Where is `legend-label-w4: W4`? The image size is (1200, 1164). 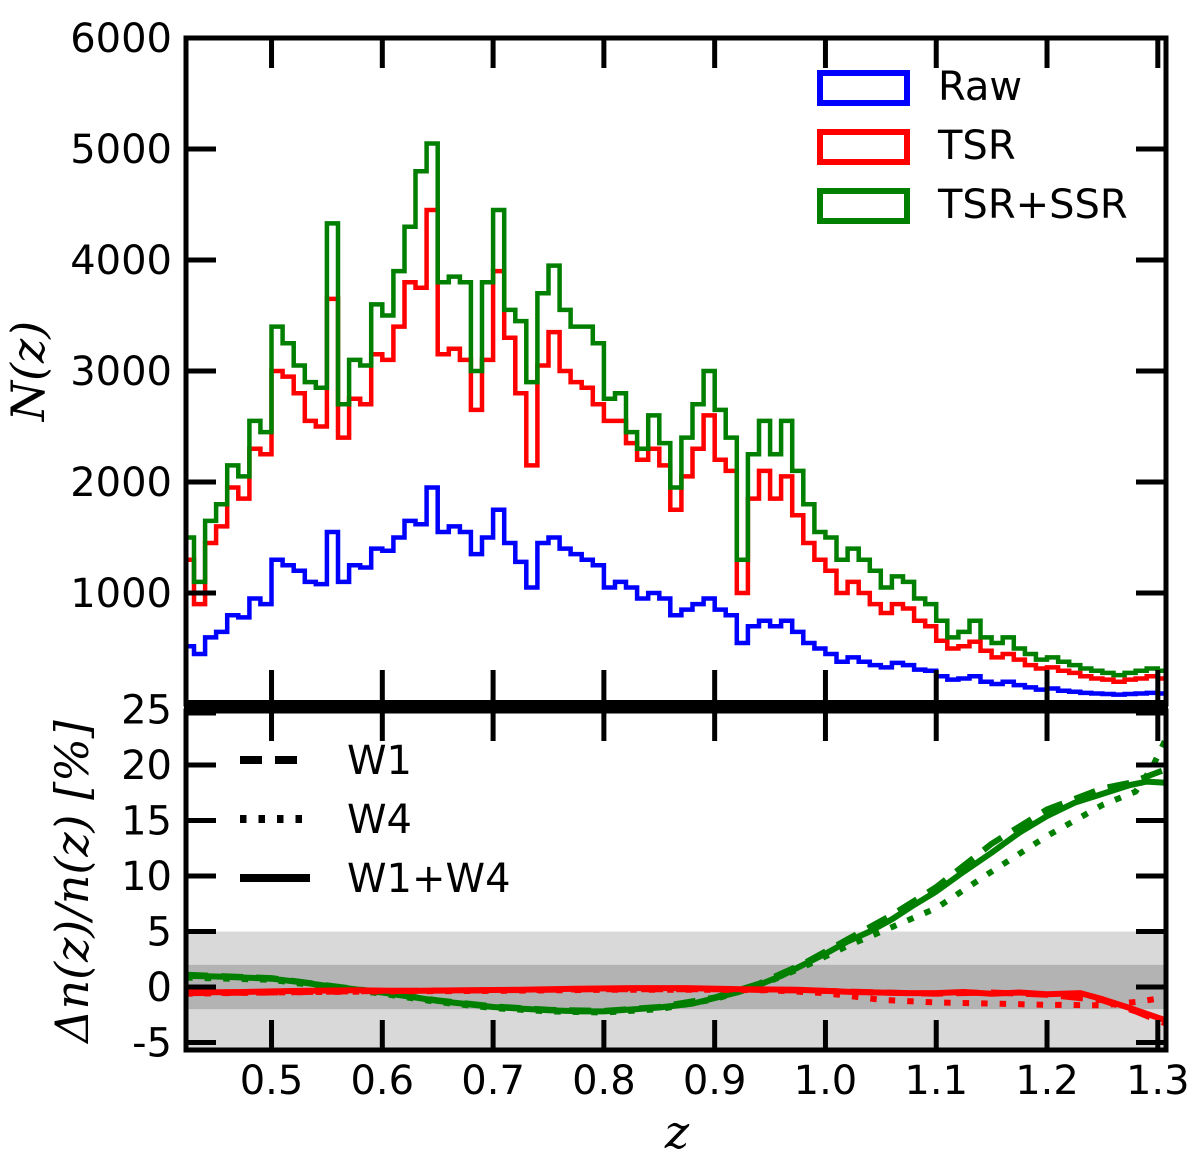 legend-label-w4: W4 is located at coordinates (379, 820).